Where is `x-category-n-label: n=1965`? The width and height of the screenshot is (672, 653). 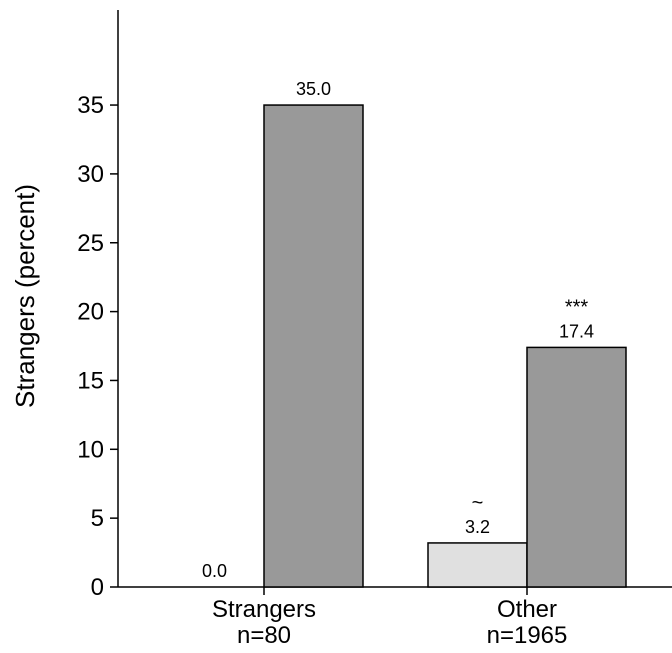 x-category-n-label: n=1965 is located at coordinates (527, 635).